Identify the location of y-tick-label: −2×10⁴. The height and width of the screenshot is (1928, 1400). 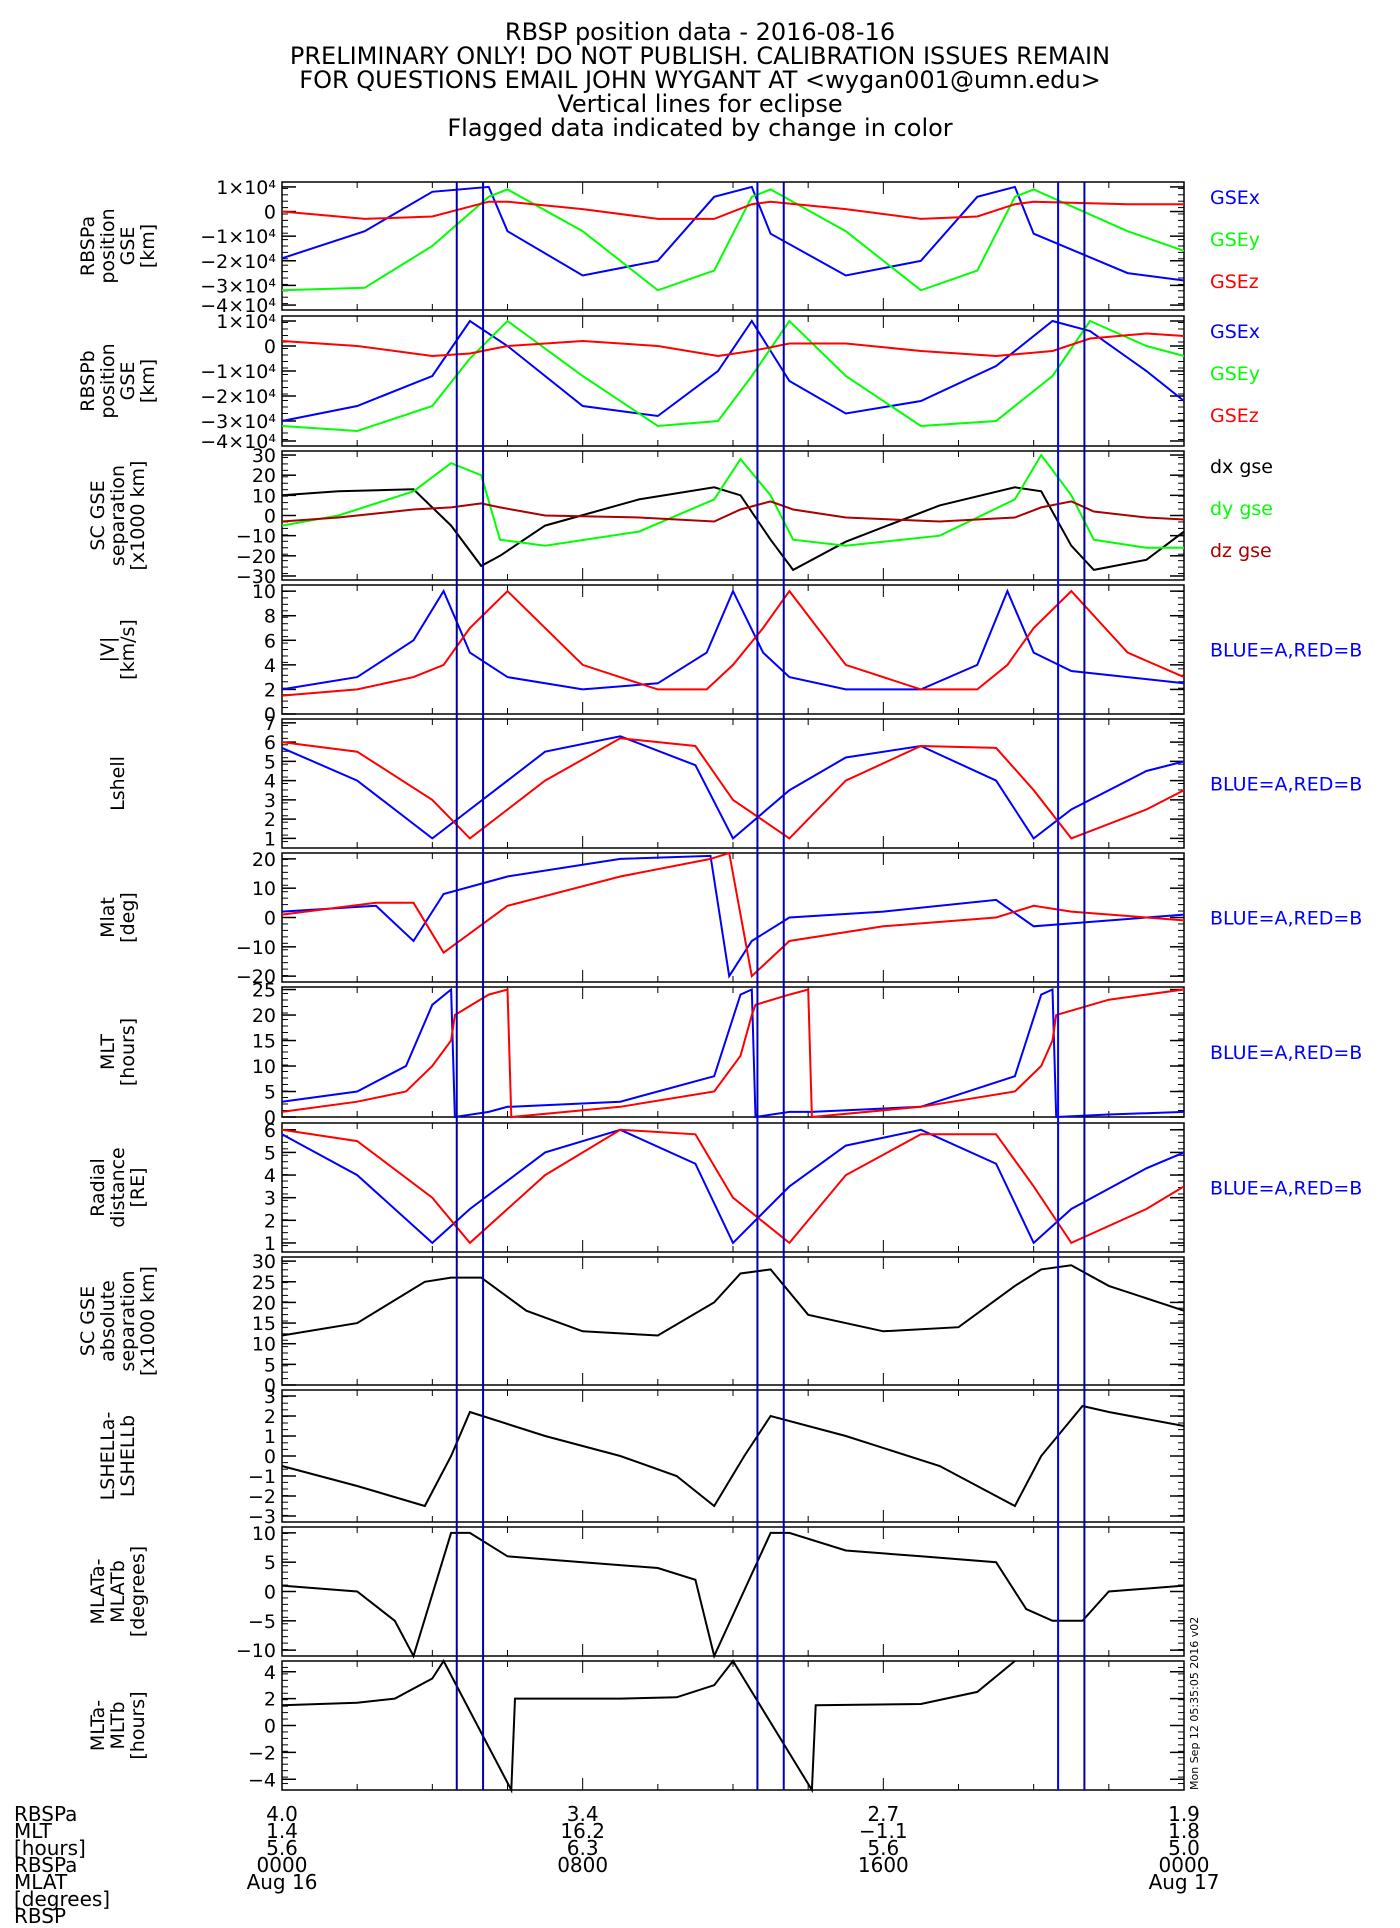
(238, 397).